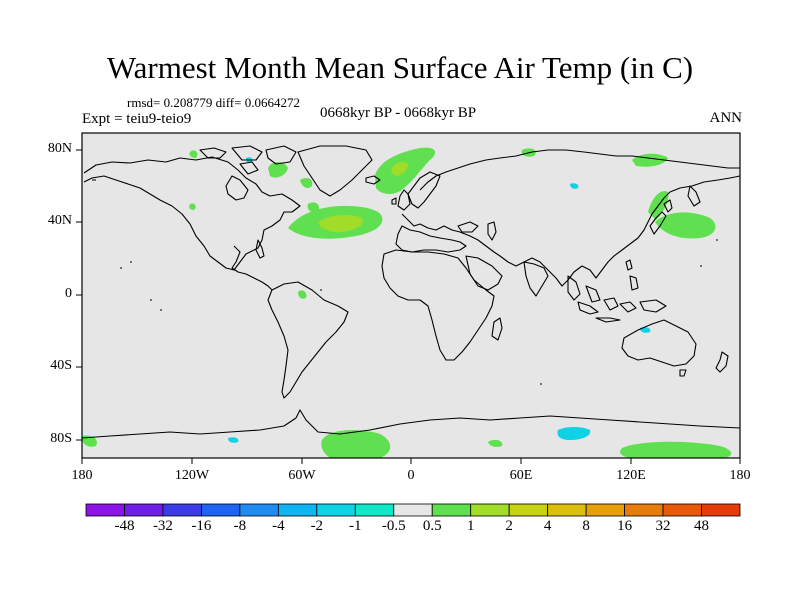  What do you see at coordinates (484, 273) in the screenshot?
I see `coastline-arabia` at bounding box center [484, 273].